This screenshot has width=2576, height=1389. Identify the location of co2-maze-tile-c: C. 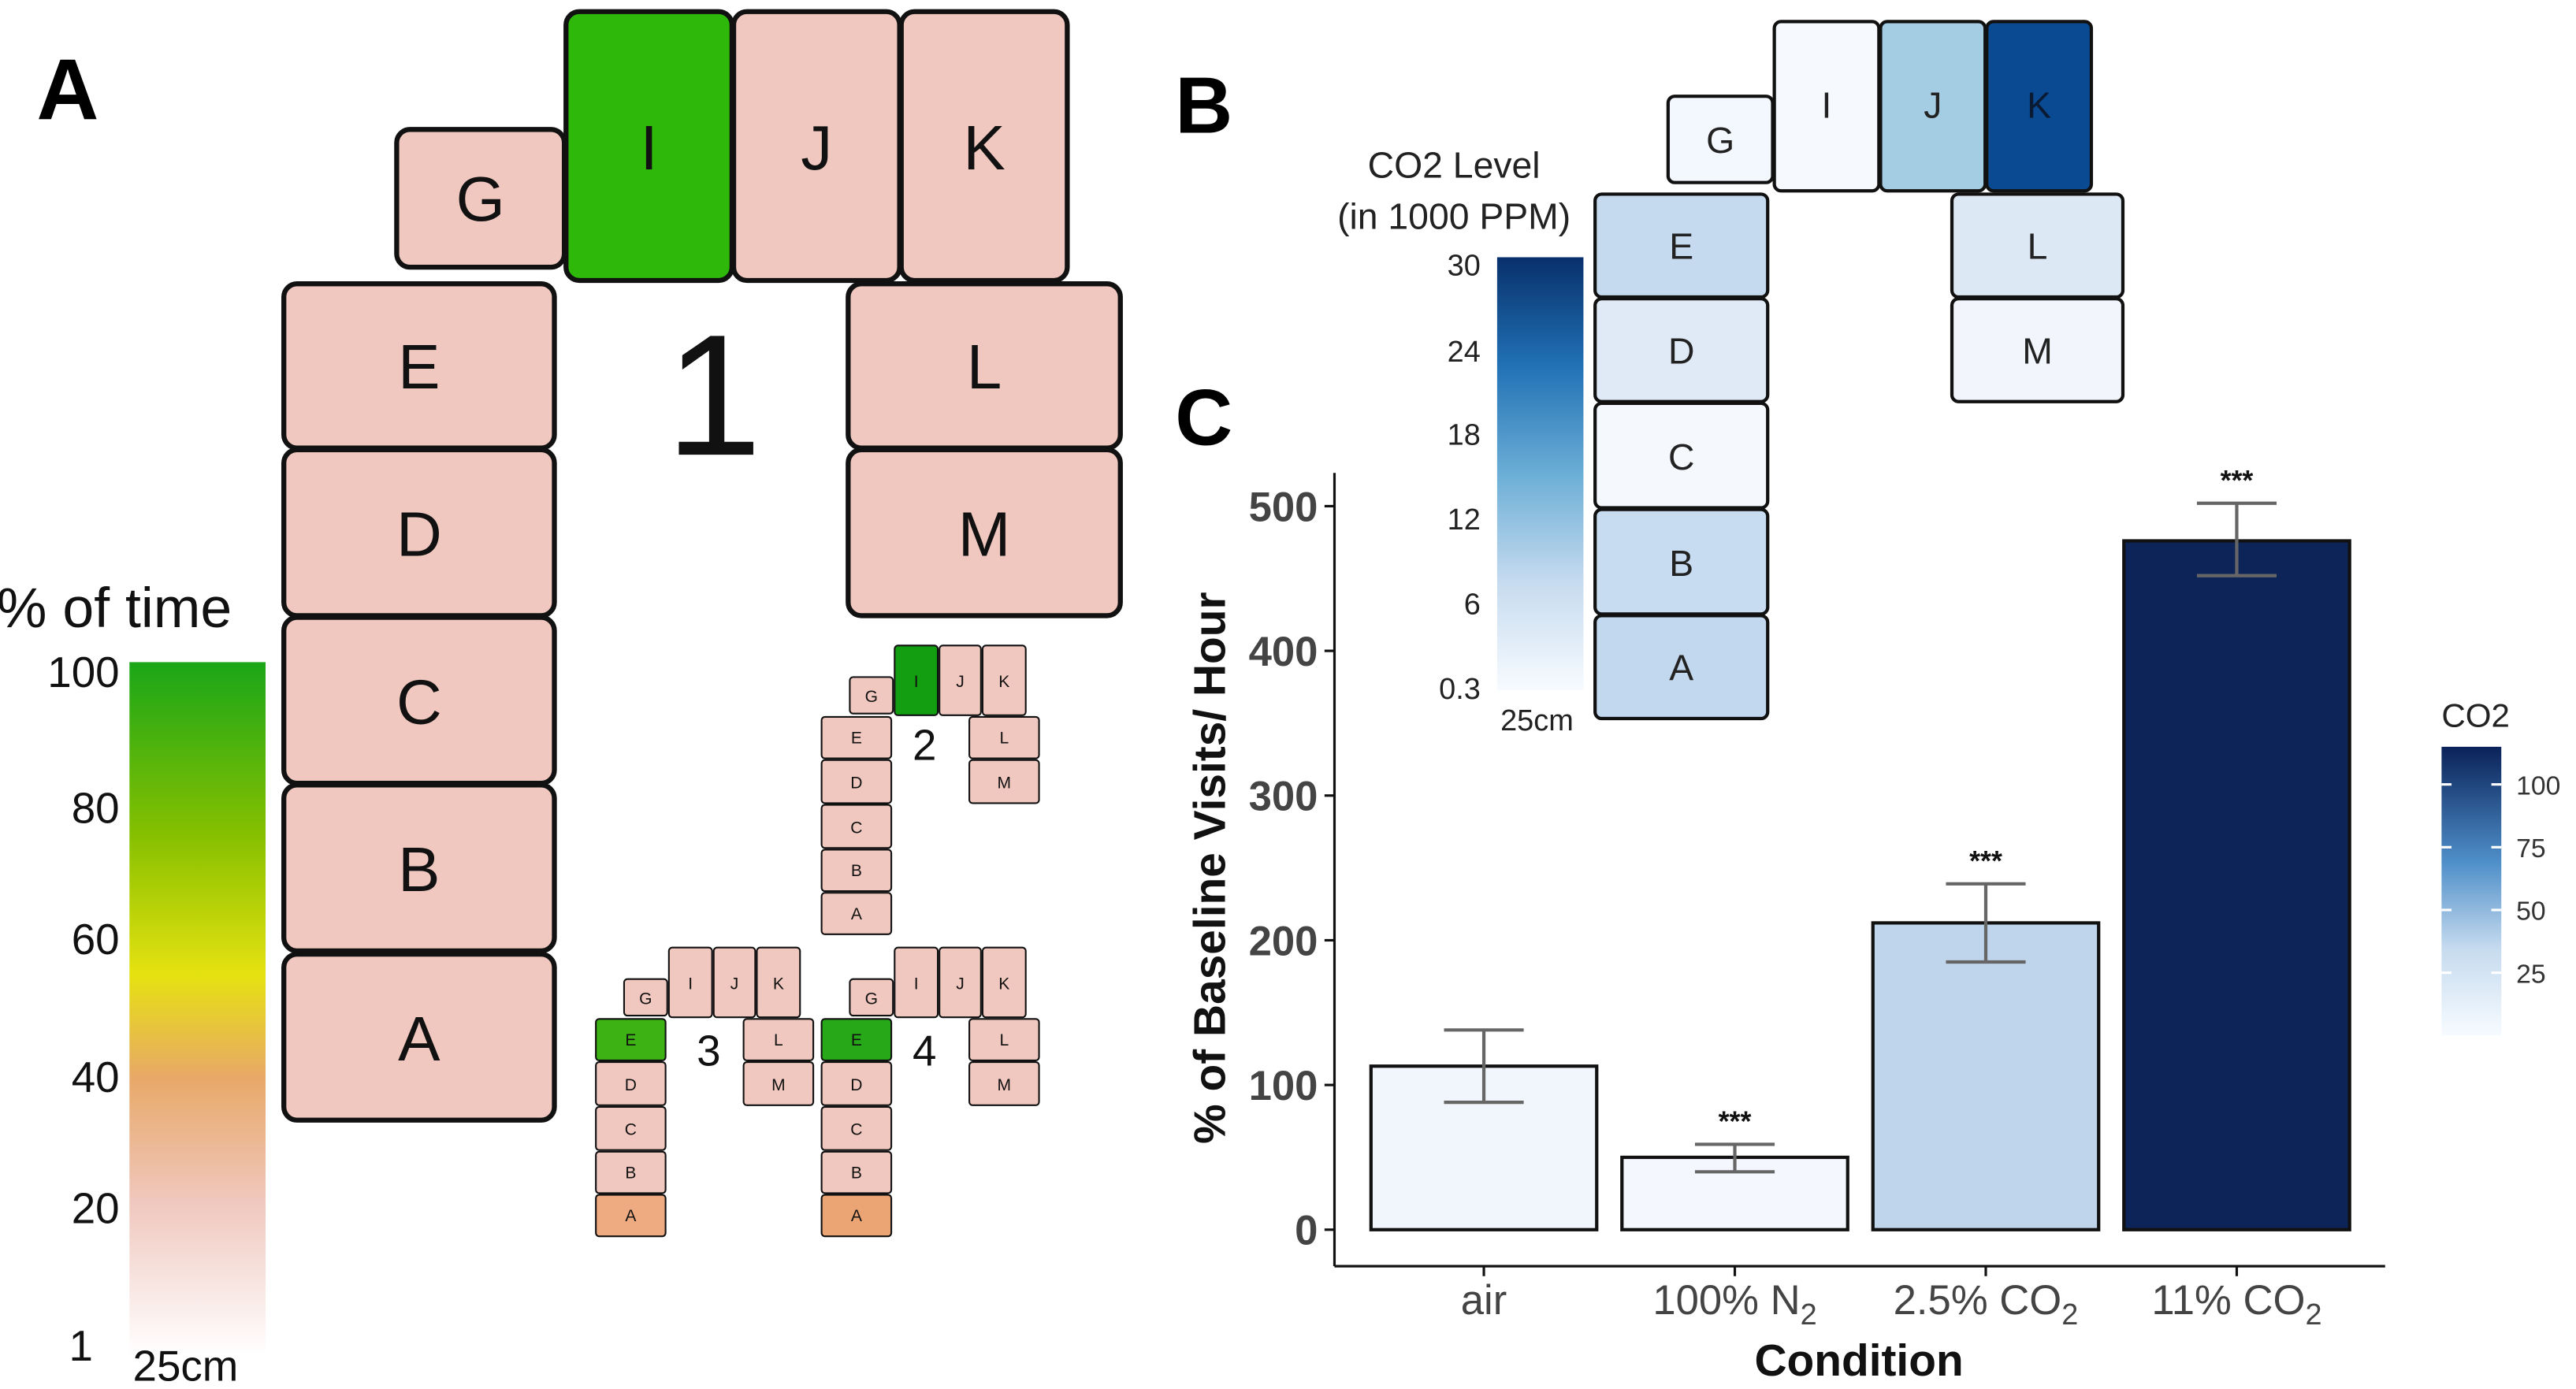
(1681, 455).